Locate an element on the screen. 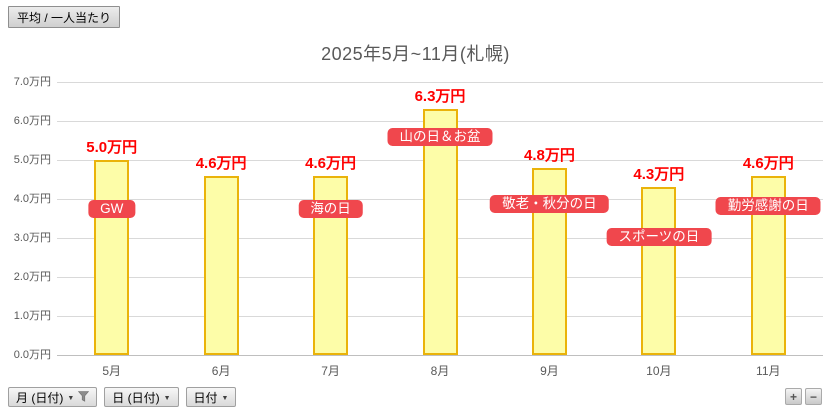 This screenshot has height=414, width=831. bar-value-label: 4.3万円 is located at coordinates (659, 175).